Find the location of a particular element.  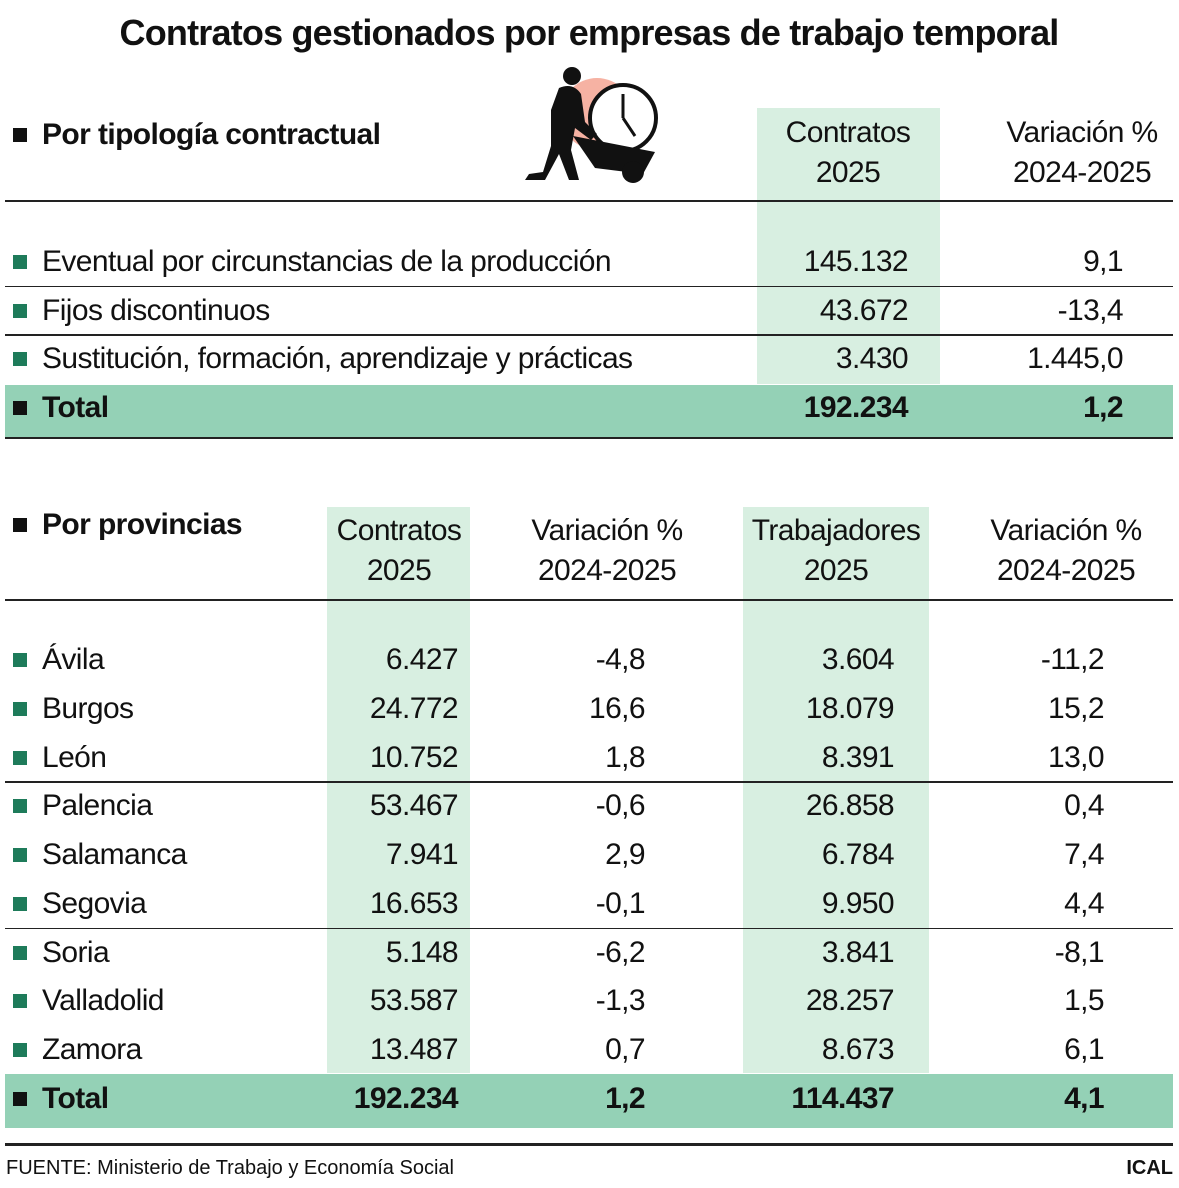

cell: 4,4 is located at coordinates (1084, 903).